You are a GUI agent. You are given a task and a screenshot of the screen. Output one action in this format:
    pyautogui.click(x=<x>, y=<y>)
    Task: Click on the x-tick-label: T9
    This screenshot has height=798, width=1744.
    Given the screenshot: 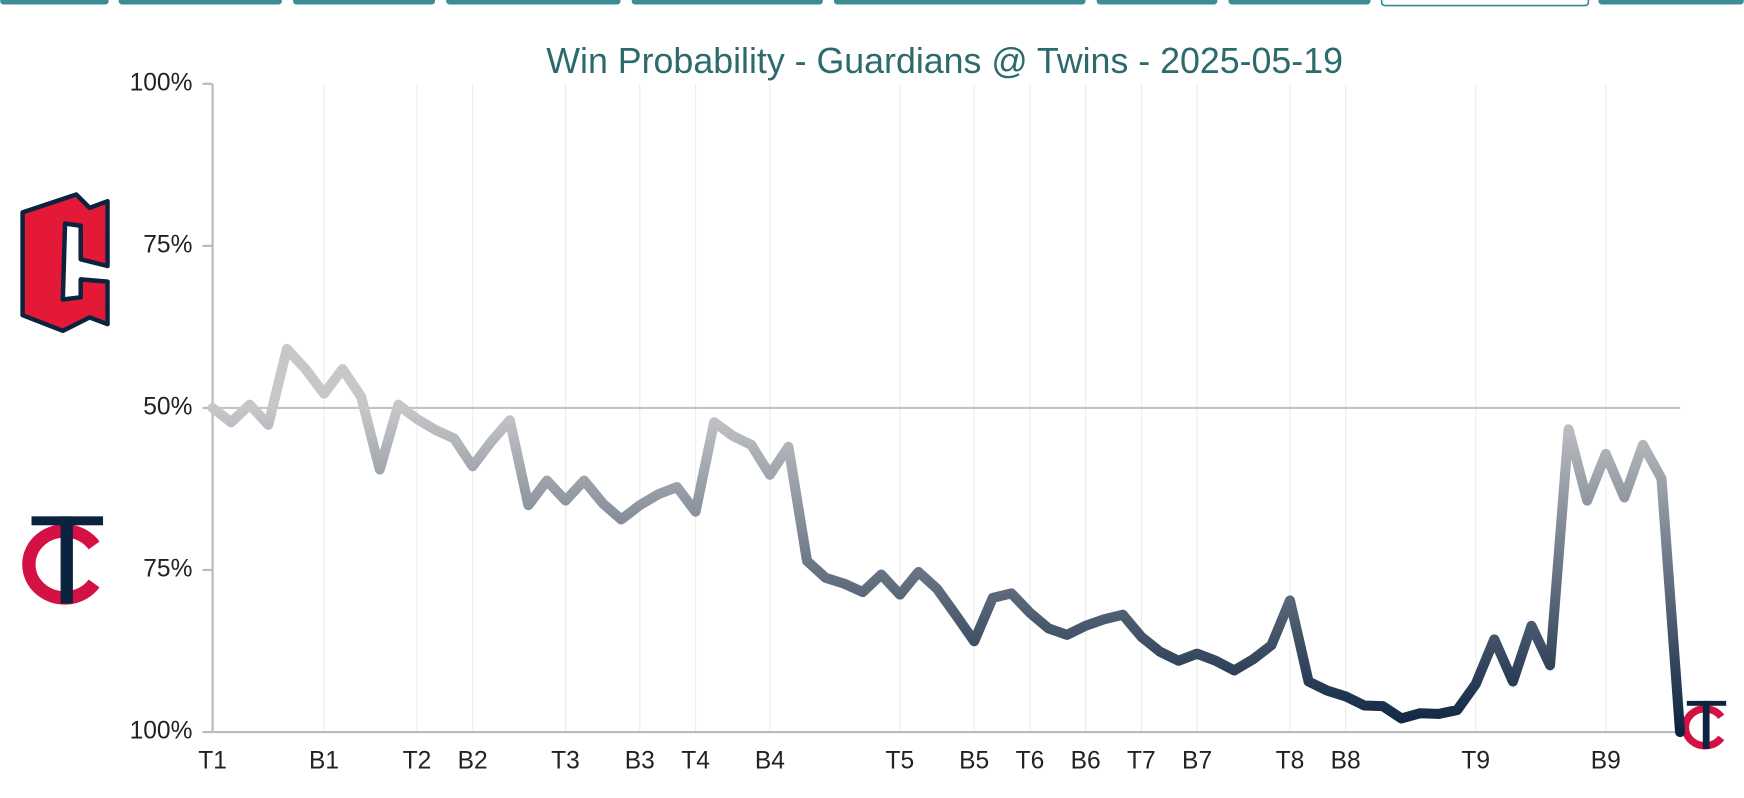 What is the action you would take?
    pyautogui.click(x=1475, y=761)
    